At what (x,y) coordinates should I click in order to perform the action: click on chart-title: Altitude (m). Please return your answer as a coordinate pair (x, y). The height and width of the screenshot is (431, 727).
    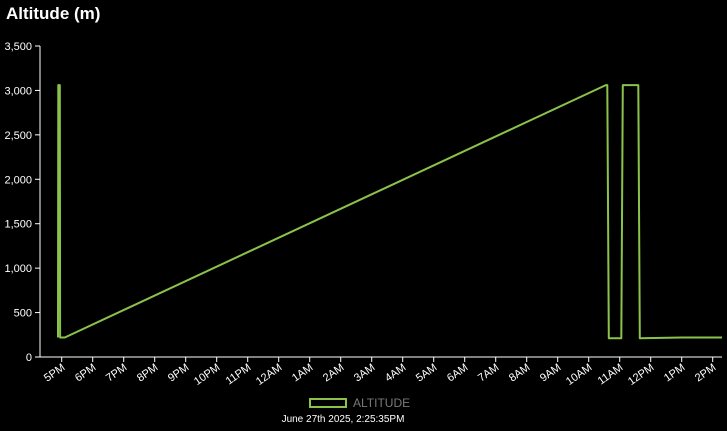
    Looking at the image, I should click on (53, 13).